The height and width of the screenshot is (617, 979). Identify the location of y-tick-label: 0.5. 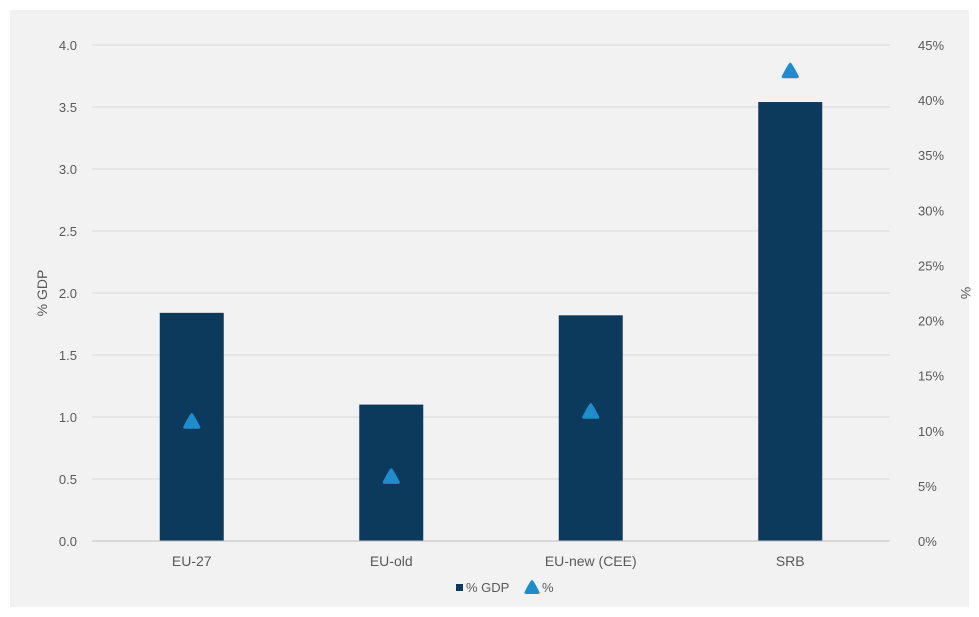
(68, 479).